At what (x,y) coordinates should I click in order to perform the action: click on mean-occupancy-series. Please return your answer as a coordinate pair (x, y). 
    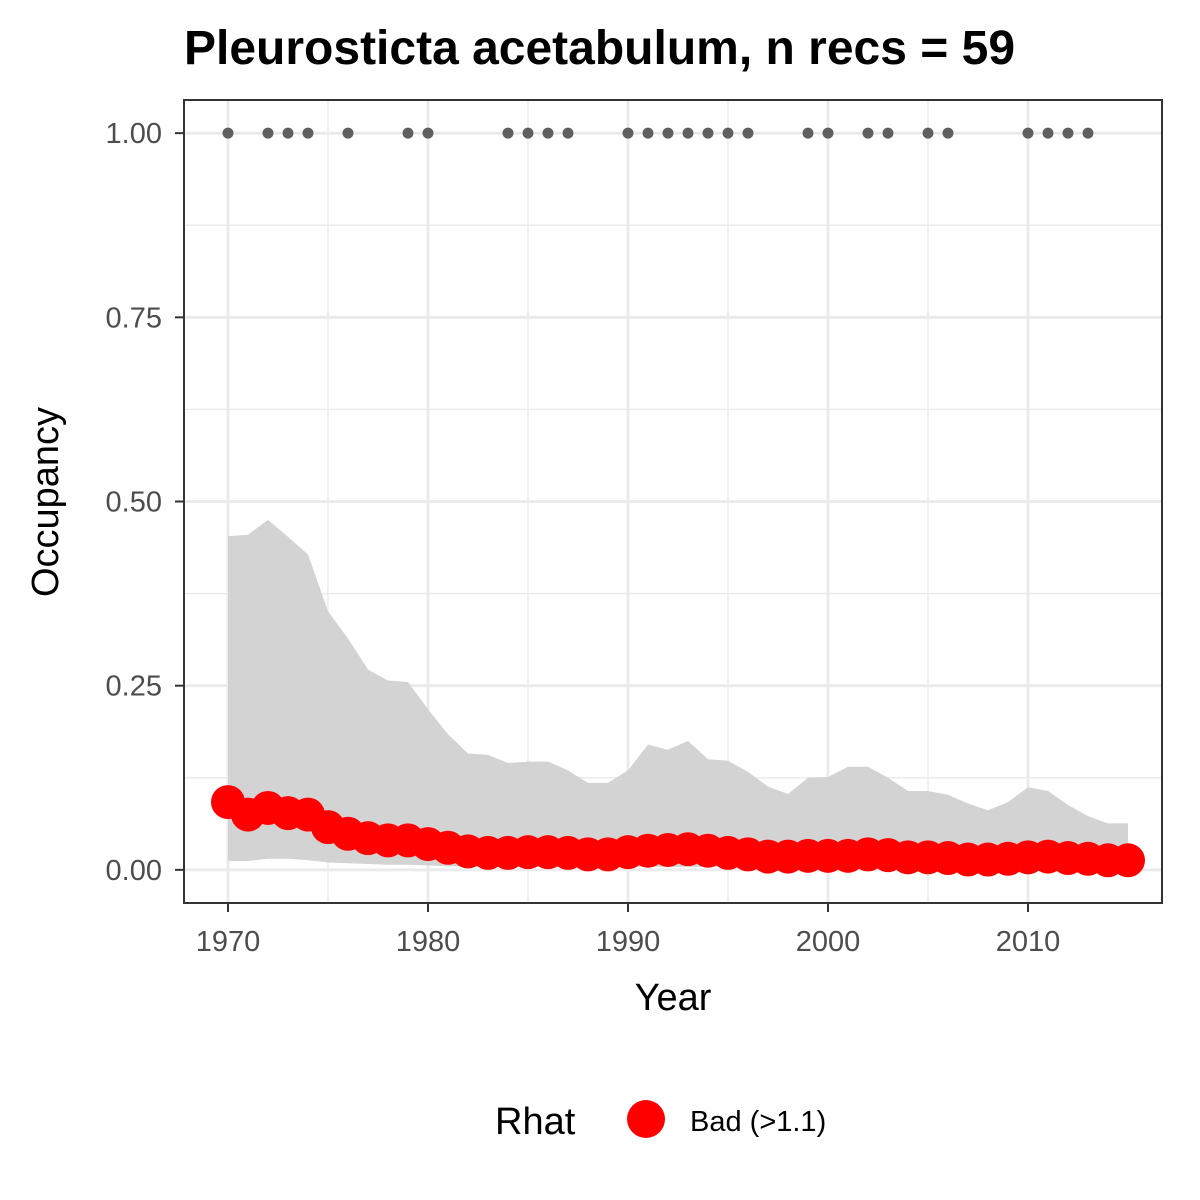
    Looking at the image, I should click on (678, 831).